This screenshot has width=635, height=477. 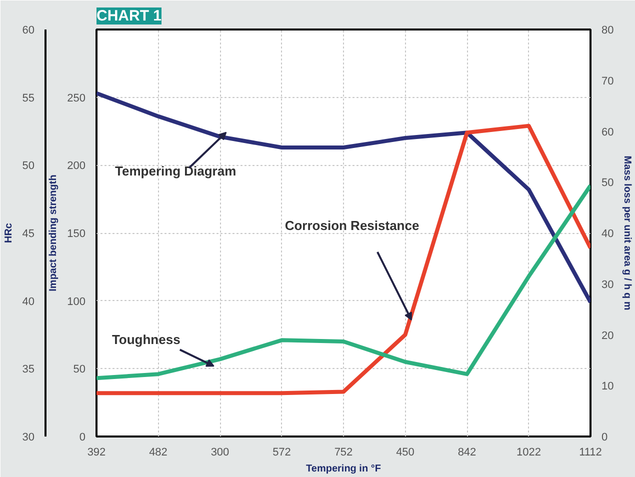 What do you see at coordinates (28, 98) in the screenshot?
I see `y2-tick-label: 55` at bounding box center [28, 98].